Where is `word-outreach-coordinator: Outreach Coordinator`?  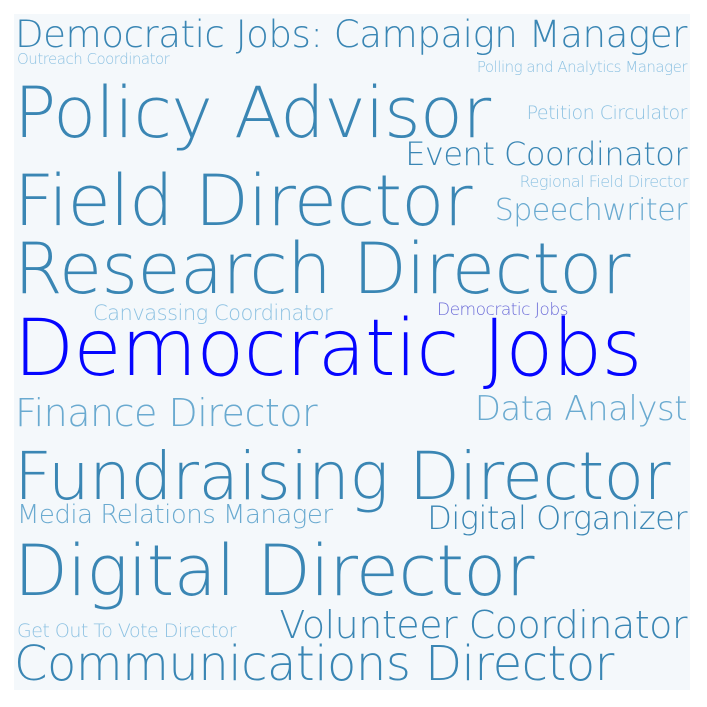 word-outreach-coordinator: Outreach Coordinator is located at coordinates (93, 59).